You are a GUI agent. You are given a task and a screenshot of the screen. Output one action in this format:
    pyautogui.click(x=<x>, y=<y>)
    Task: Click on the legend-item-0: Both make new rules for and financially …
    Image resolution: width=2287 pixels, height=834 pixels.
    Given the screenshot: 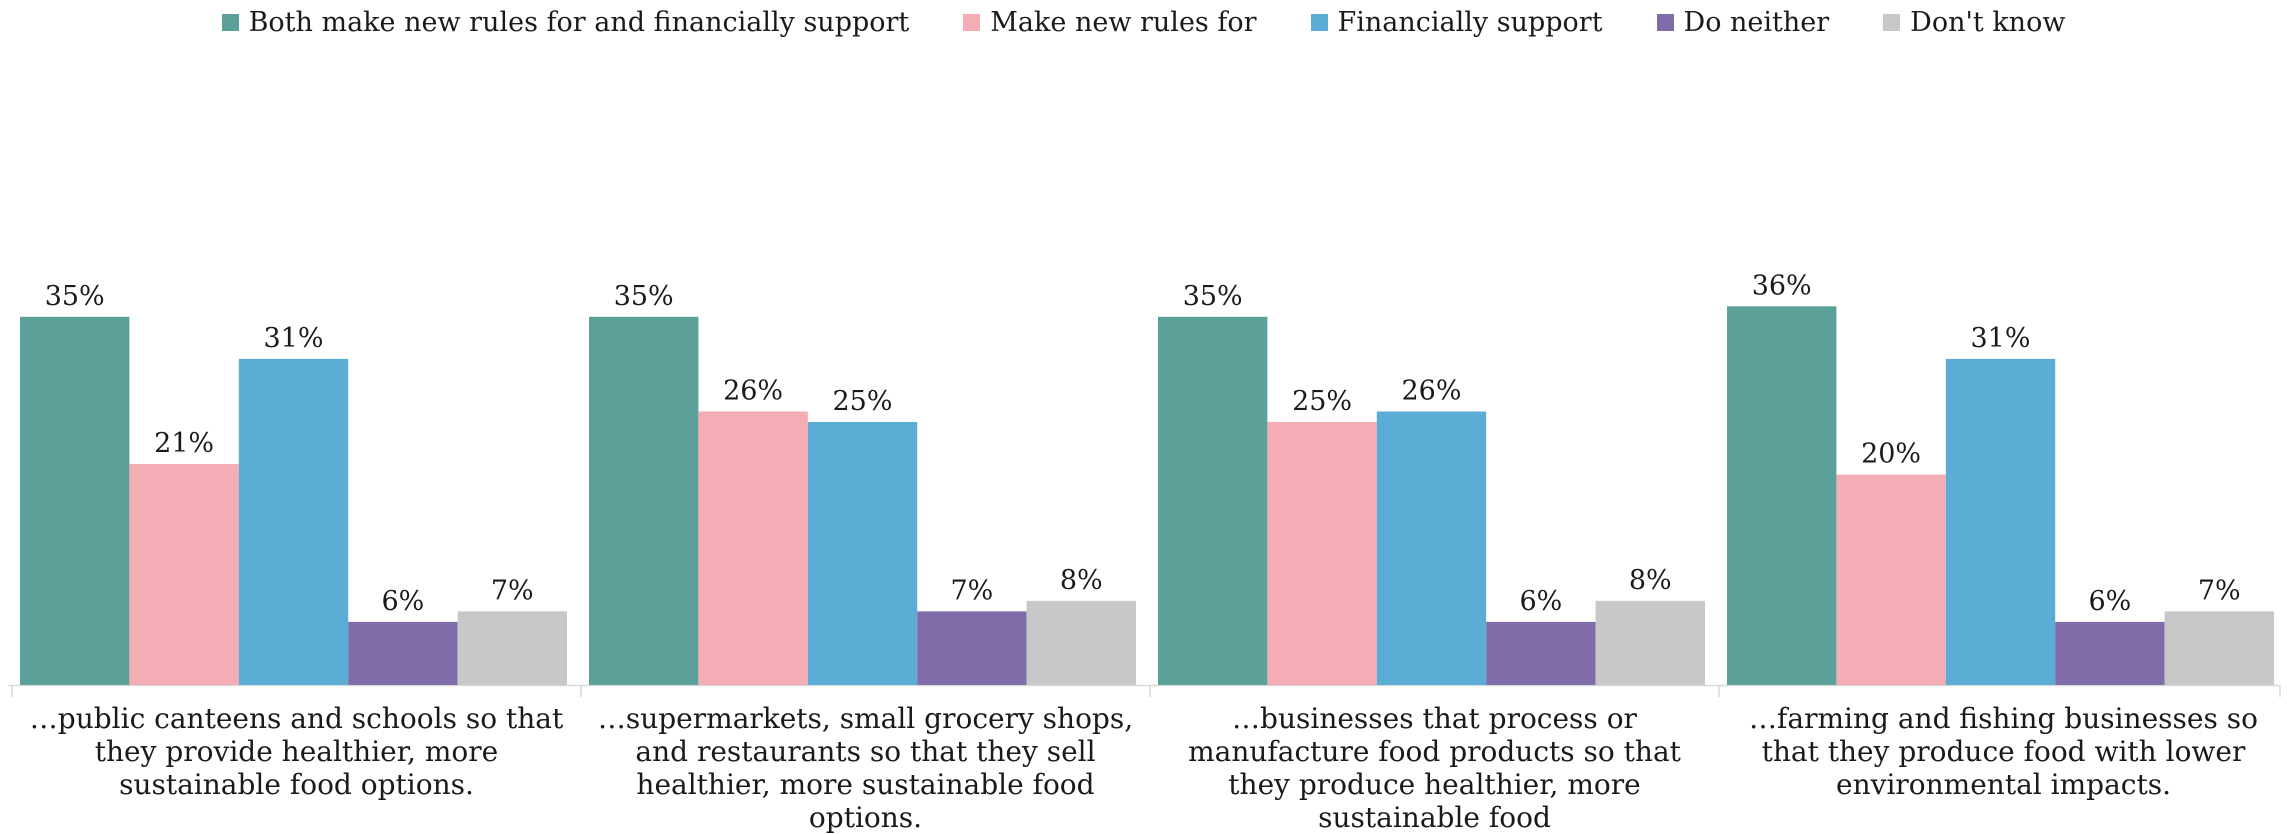 What is the action you would take?
    pyautogui.click(x=565, y=22)
    